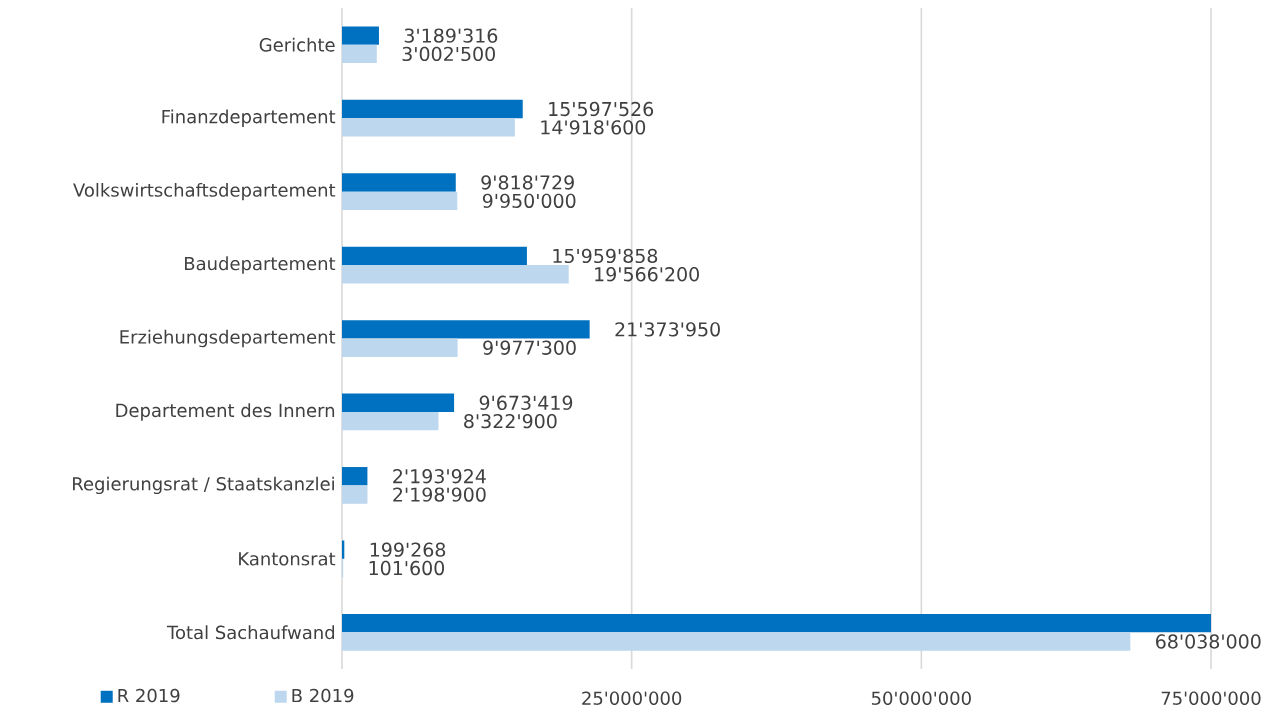  Describe the element at coordinates (593, 127) in the screenshot. I see `data-label: 14'918'600` at that location.